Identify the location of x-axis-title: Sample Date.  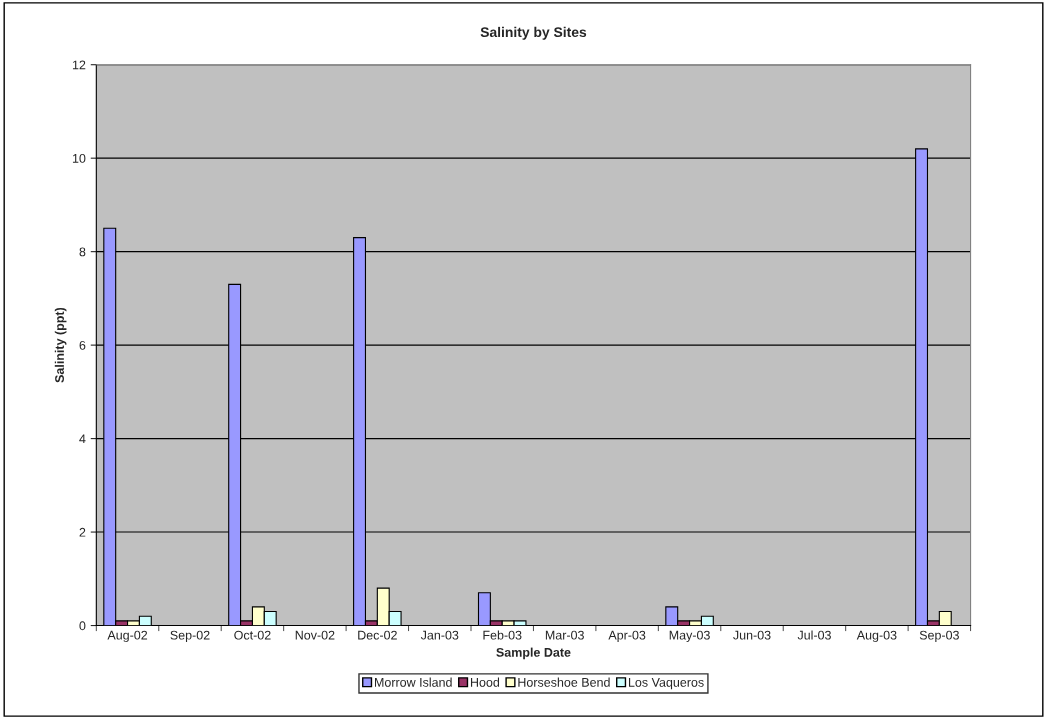
(533, 653).